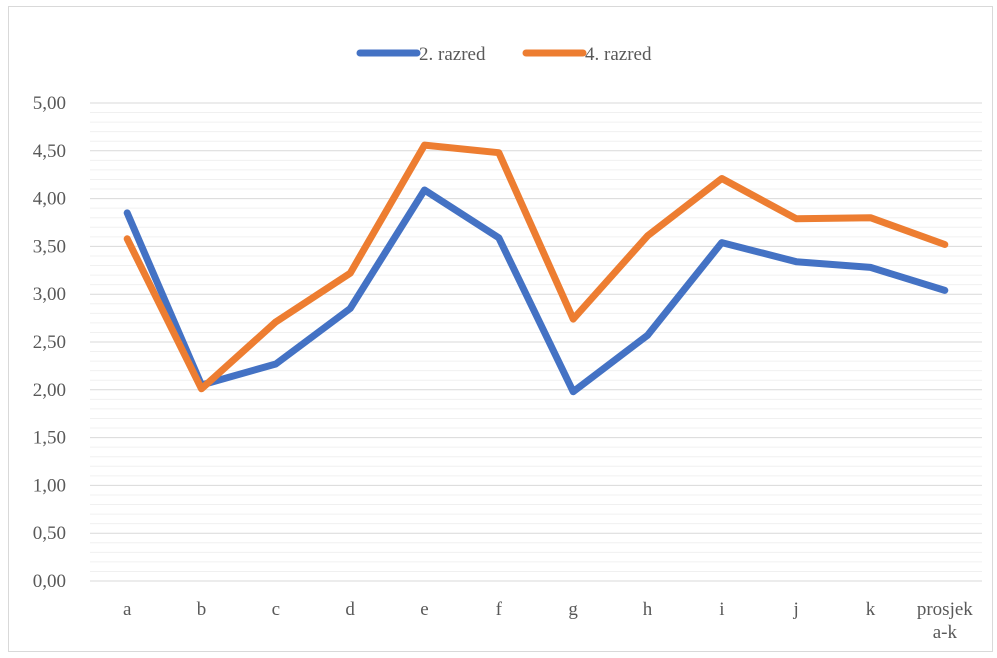 This screenshot has height=658, width=997. I want to click on y-tick-label: 3,00, so click(49, 294).